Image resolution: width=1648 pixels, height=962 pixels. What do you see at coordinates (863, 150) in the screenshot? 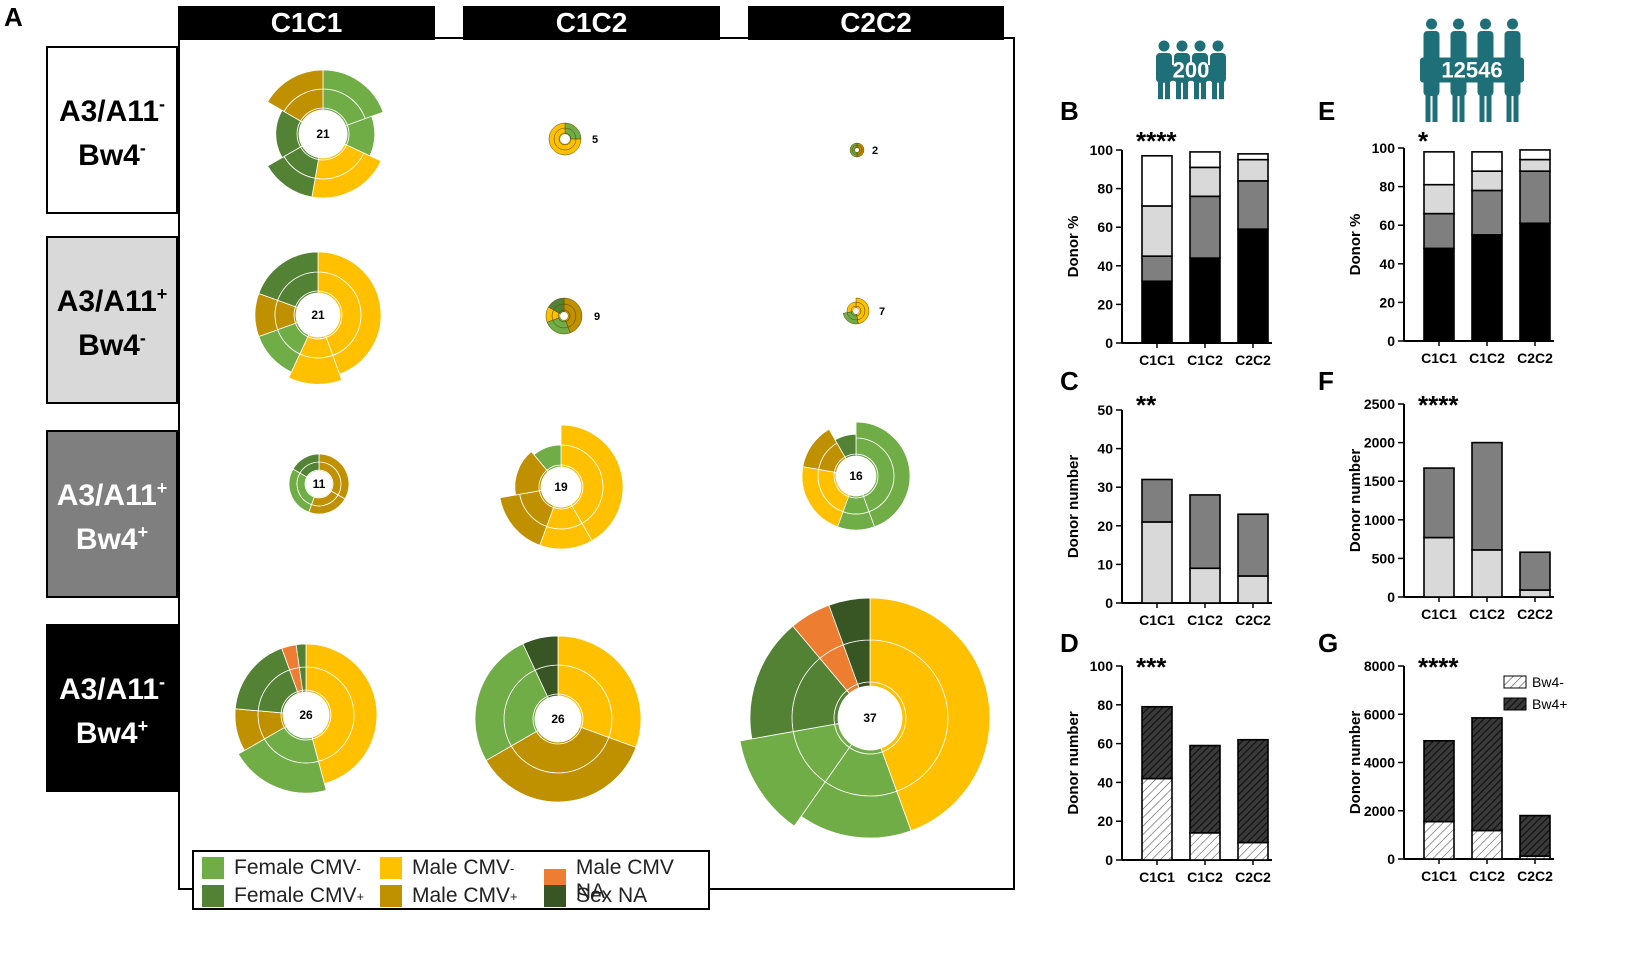
I see `sunburst-r1-c3: 2` at bounding box center [863, 150].